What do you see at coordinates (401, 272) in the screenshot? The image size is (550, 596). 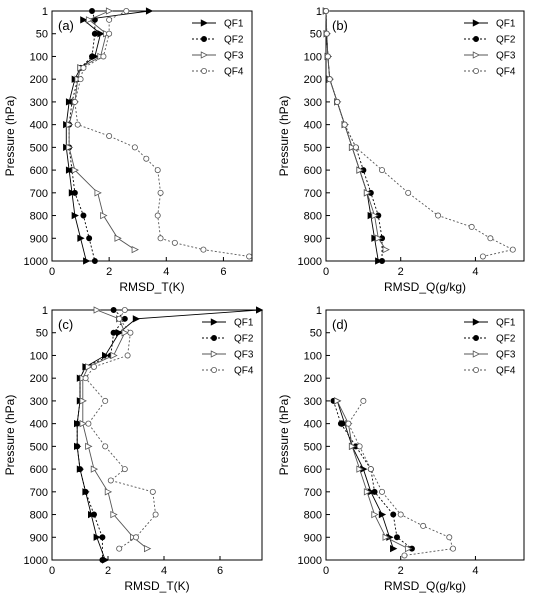 I see `x-tick-label: 2` at bounding box center [401, 272].